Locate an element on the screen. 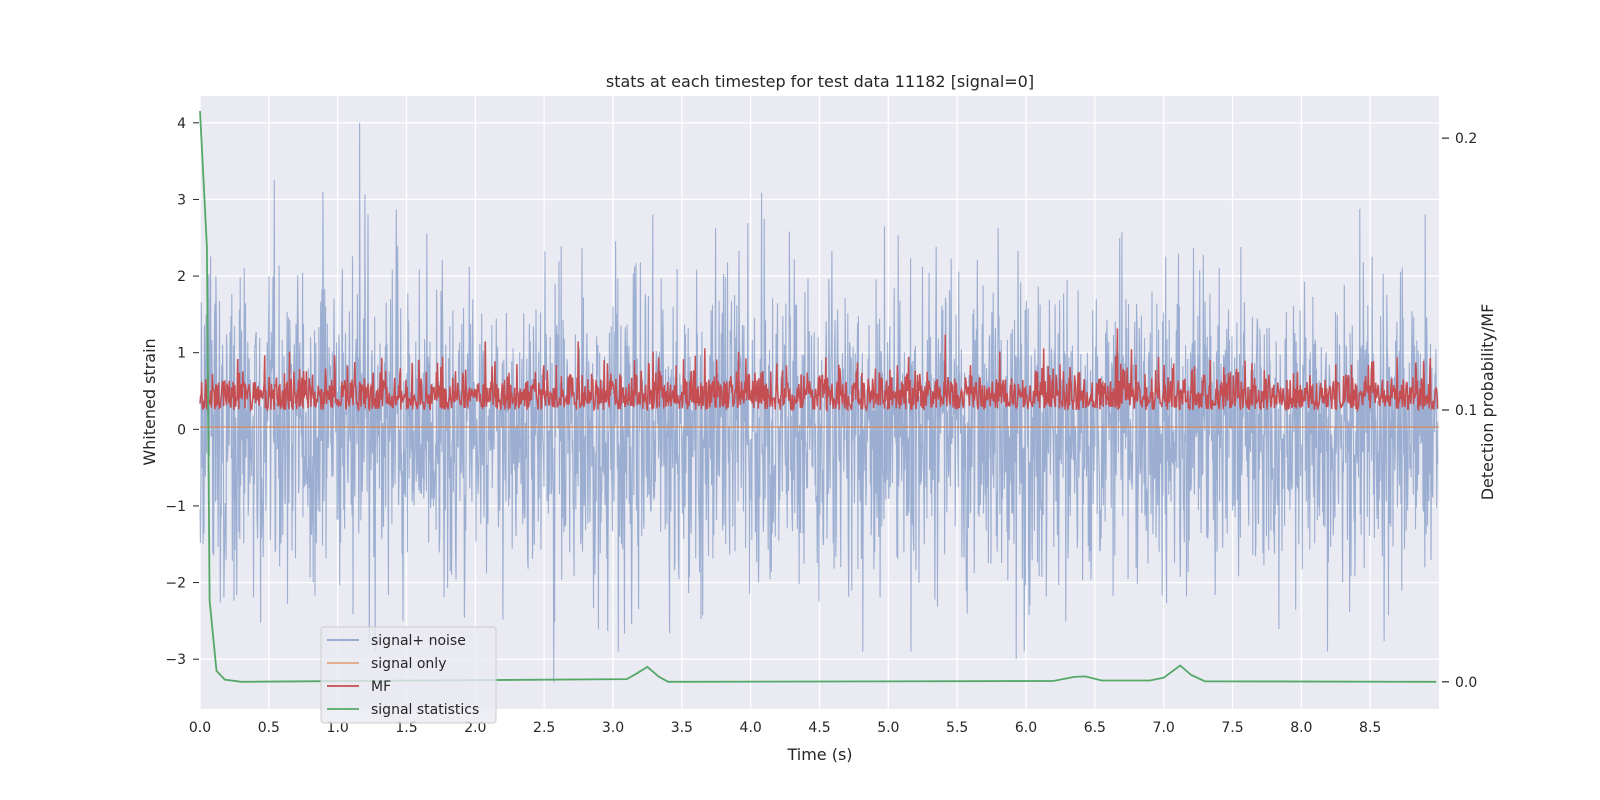 The width and height of the screenshot is (1600, 800). series-mf-line is located at coordinates (819, 370).